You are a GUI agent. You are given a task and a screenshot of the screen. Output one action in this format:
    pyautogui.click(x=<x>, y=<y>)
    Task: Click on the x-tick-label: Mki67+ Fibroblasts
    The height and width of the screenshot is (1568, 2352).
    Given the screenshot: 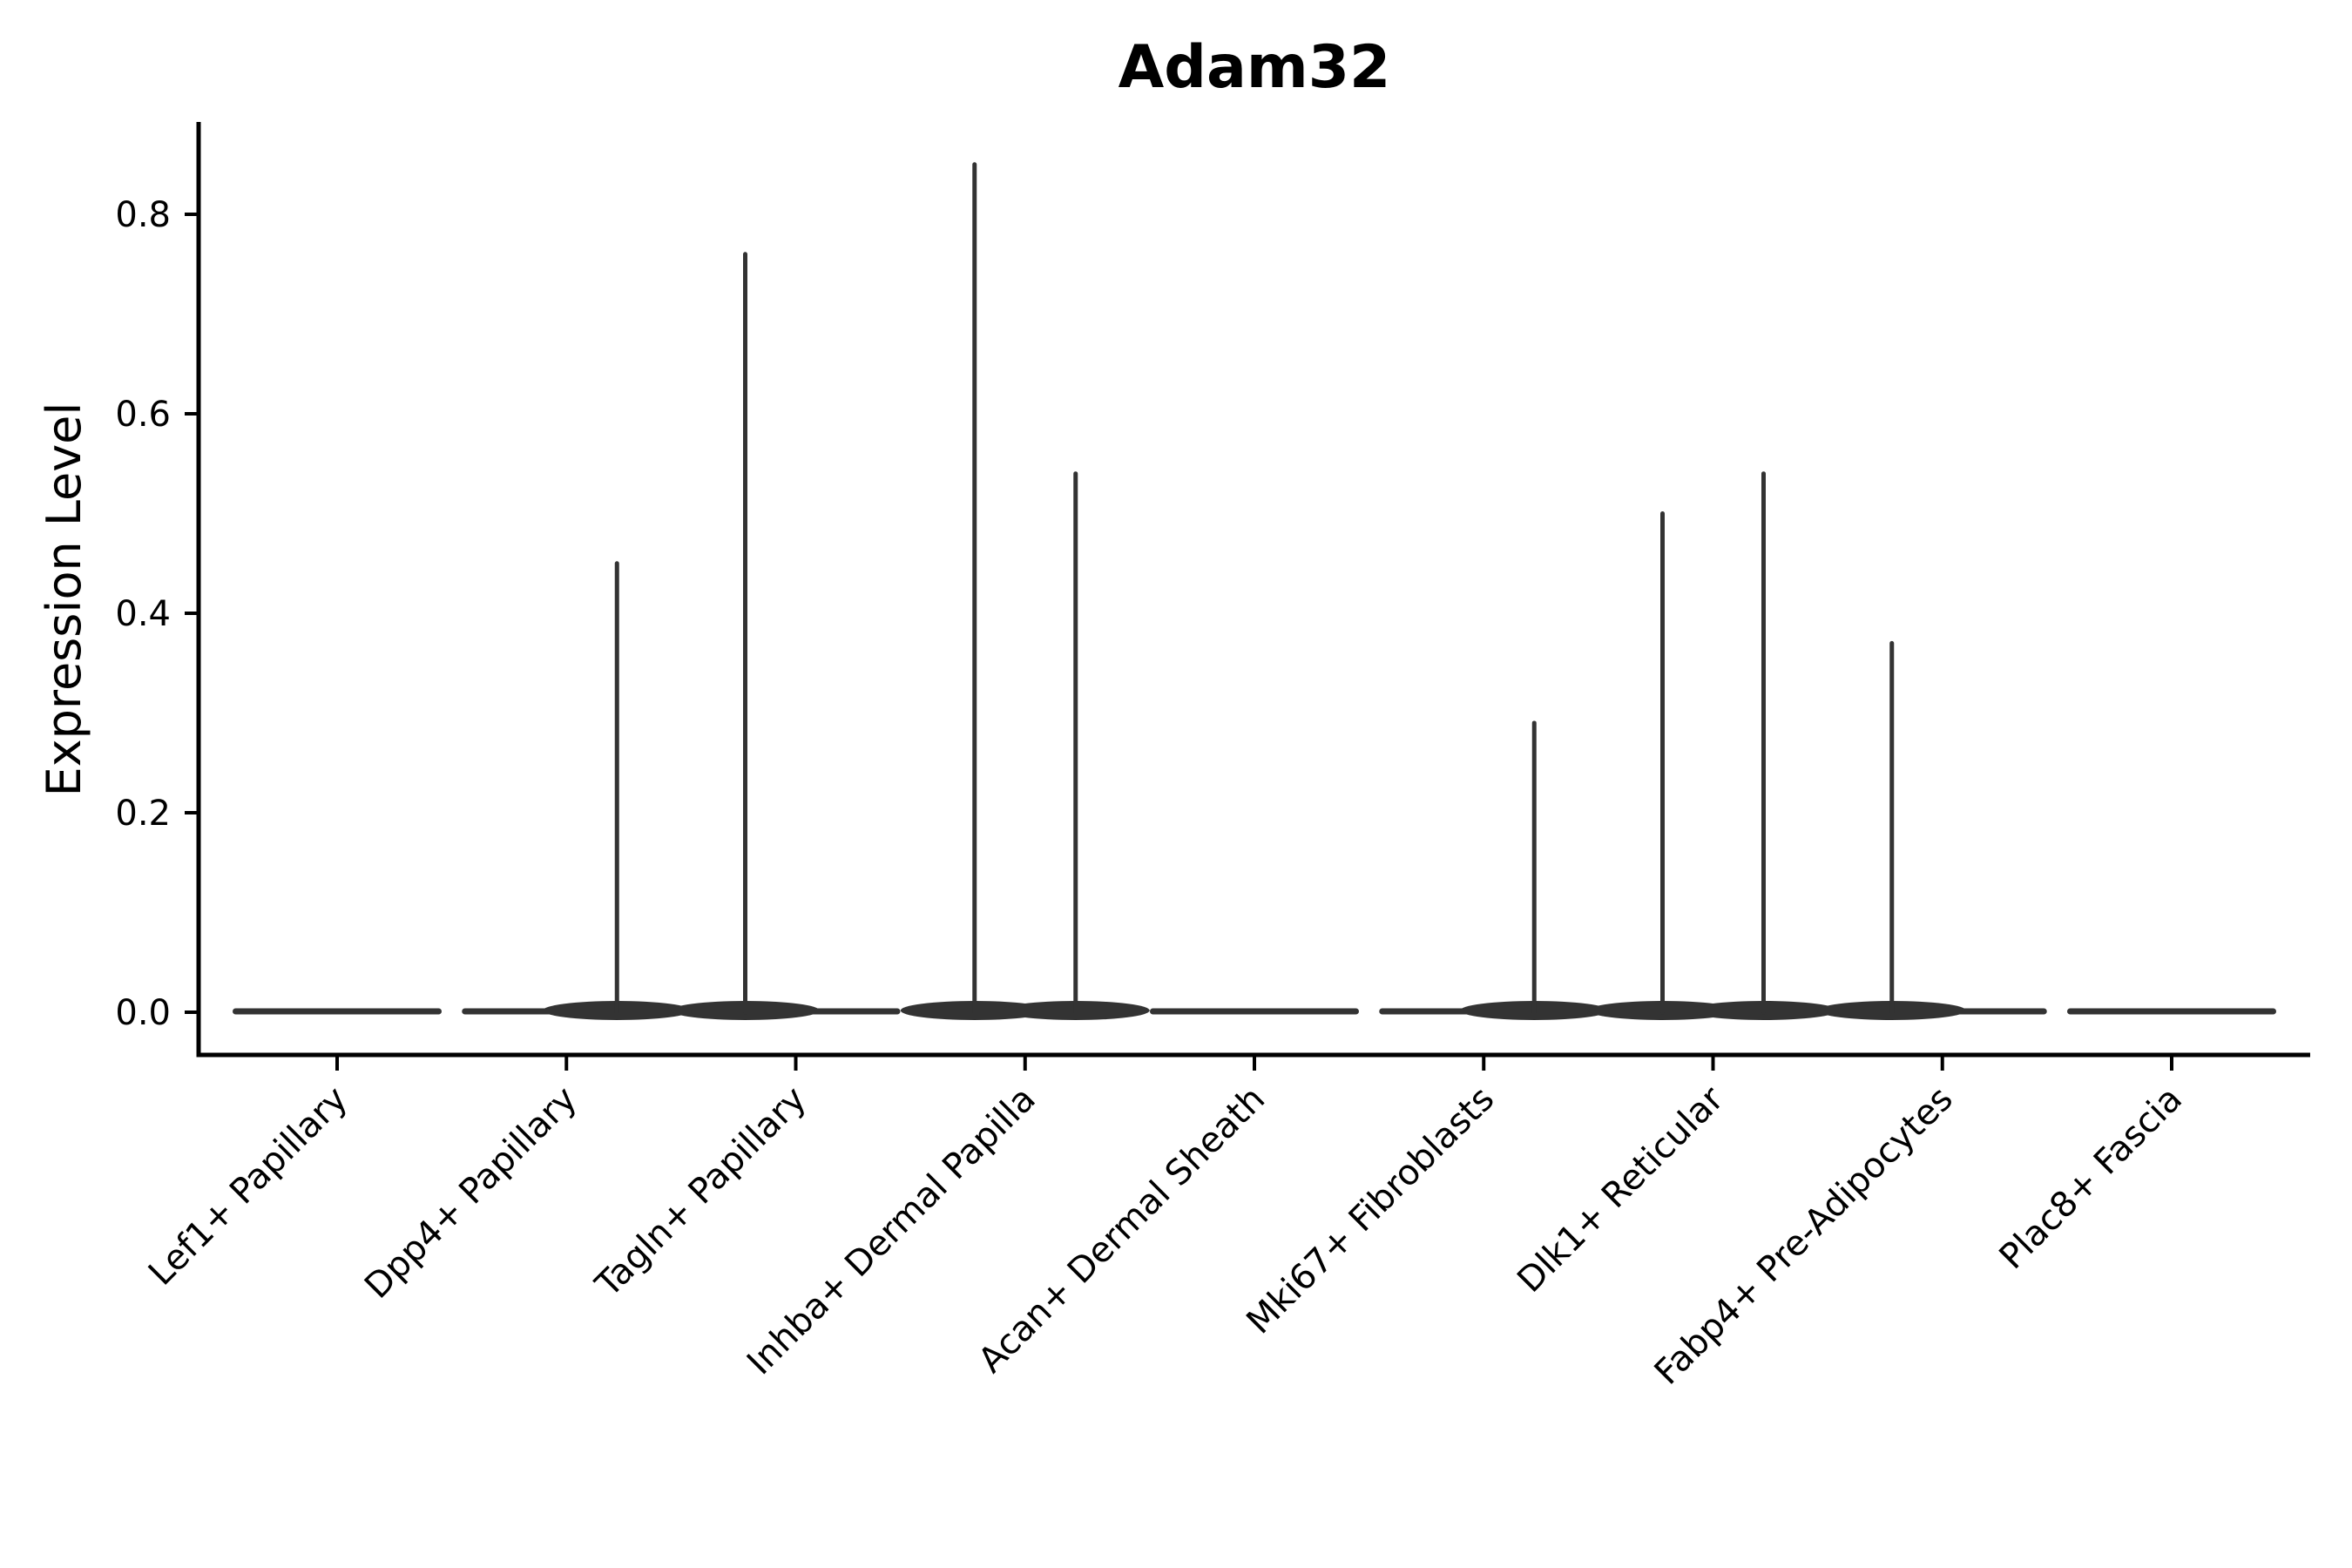 What is the action you would take?
    pyautogui.click(x=1370, y=1211)
    